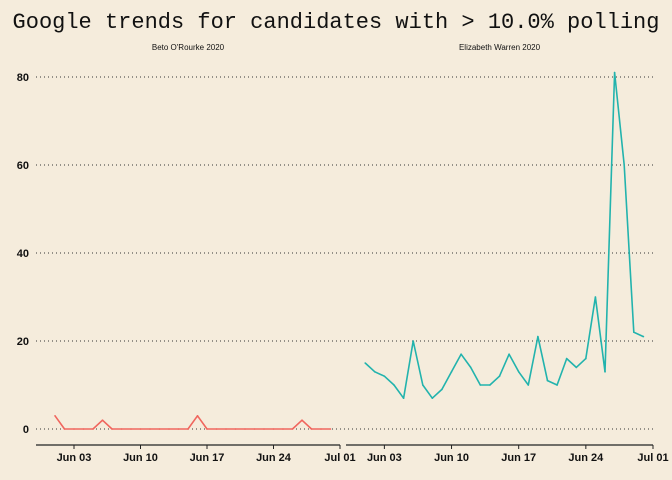 This screenshot has height=480, width=672. I want to click on panel-title: Elizabeth Warren 2020, so click(500, 47).